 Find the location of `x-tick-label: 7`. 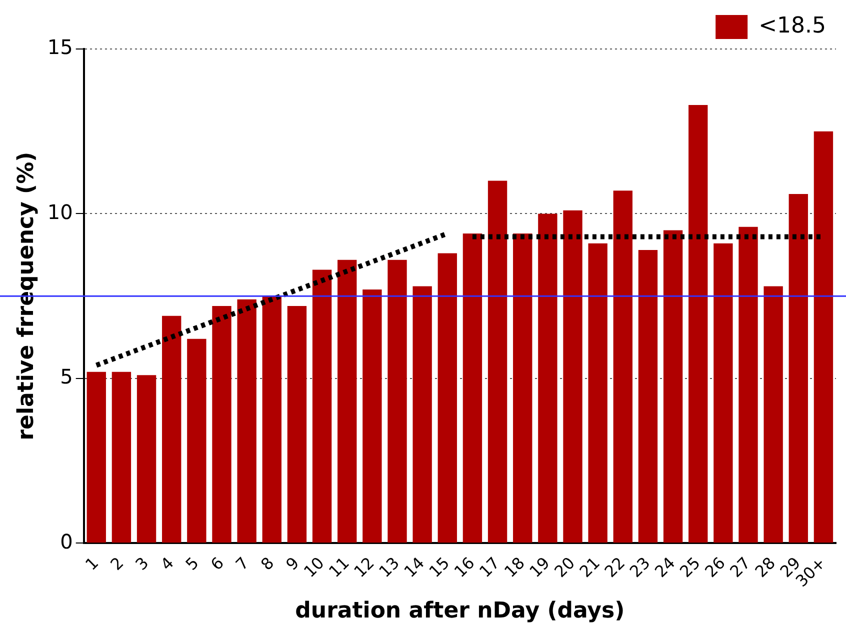

x-tick-label: 7 is located at coordinates (242, 563).